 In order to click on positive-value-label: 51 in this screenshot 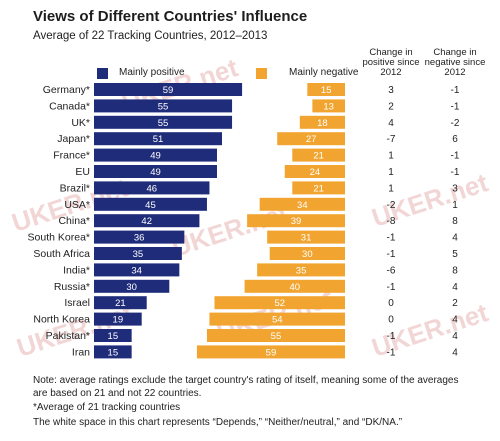, I will do `click(158, 139)`.